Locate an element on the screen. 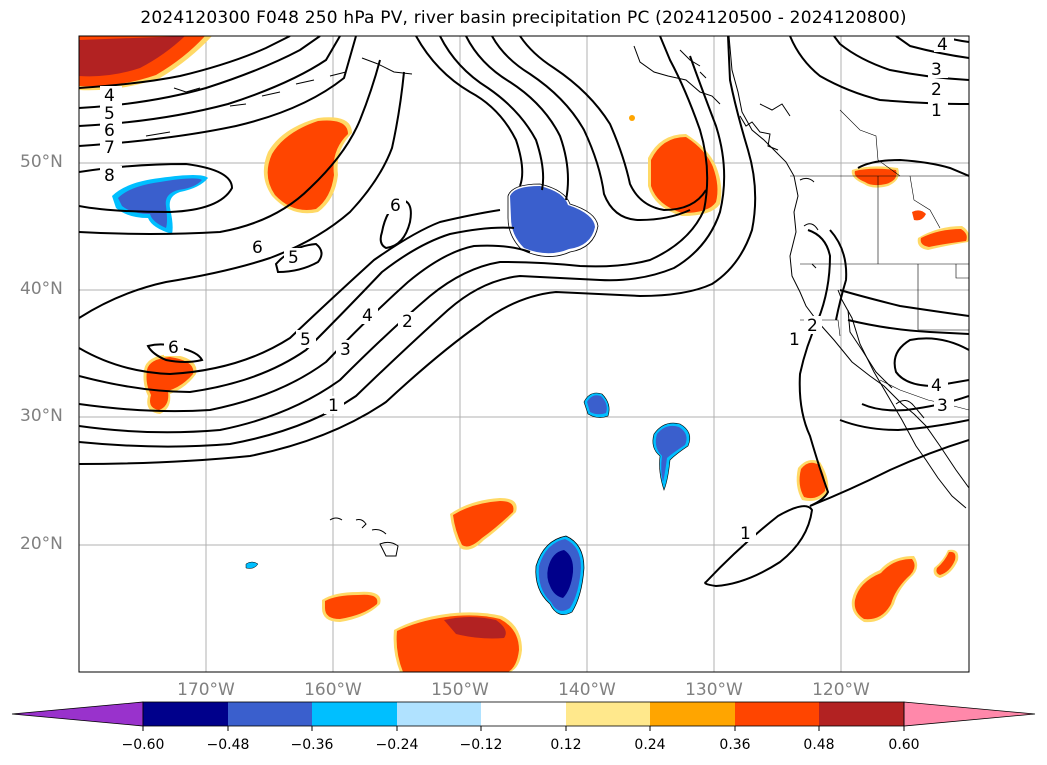 Image resolution: width=1047 pixels, height=765 pixels. lon-label-140w: 140°W is located at coordinates (587, 690).